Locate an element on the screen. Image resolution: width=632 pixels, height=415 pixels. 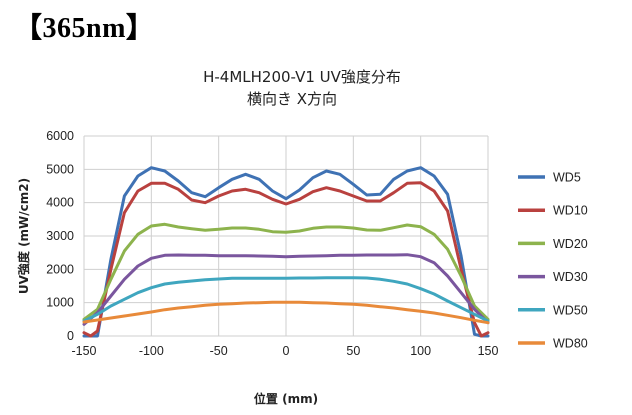
legend-label-wd20: WD20 is located at coordinates (570, 244).